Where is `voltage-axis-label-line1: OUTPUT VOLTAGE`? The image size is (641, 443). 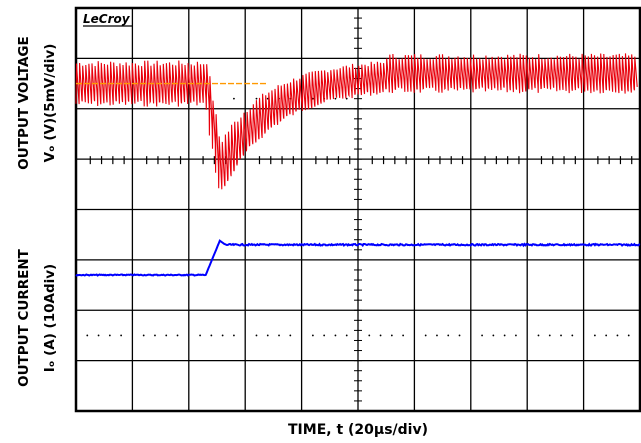
voltage-axis-label-line1: OUTPUT VOLTAGE is located at coordinates (24, 102).